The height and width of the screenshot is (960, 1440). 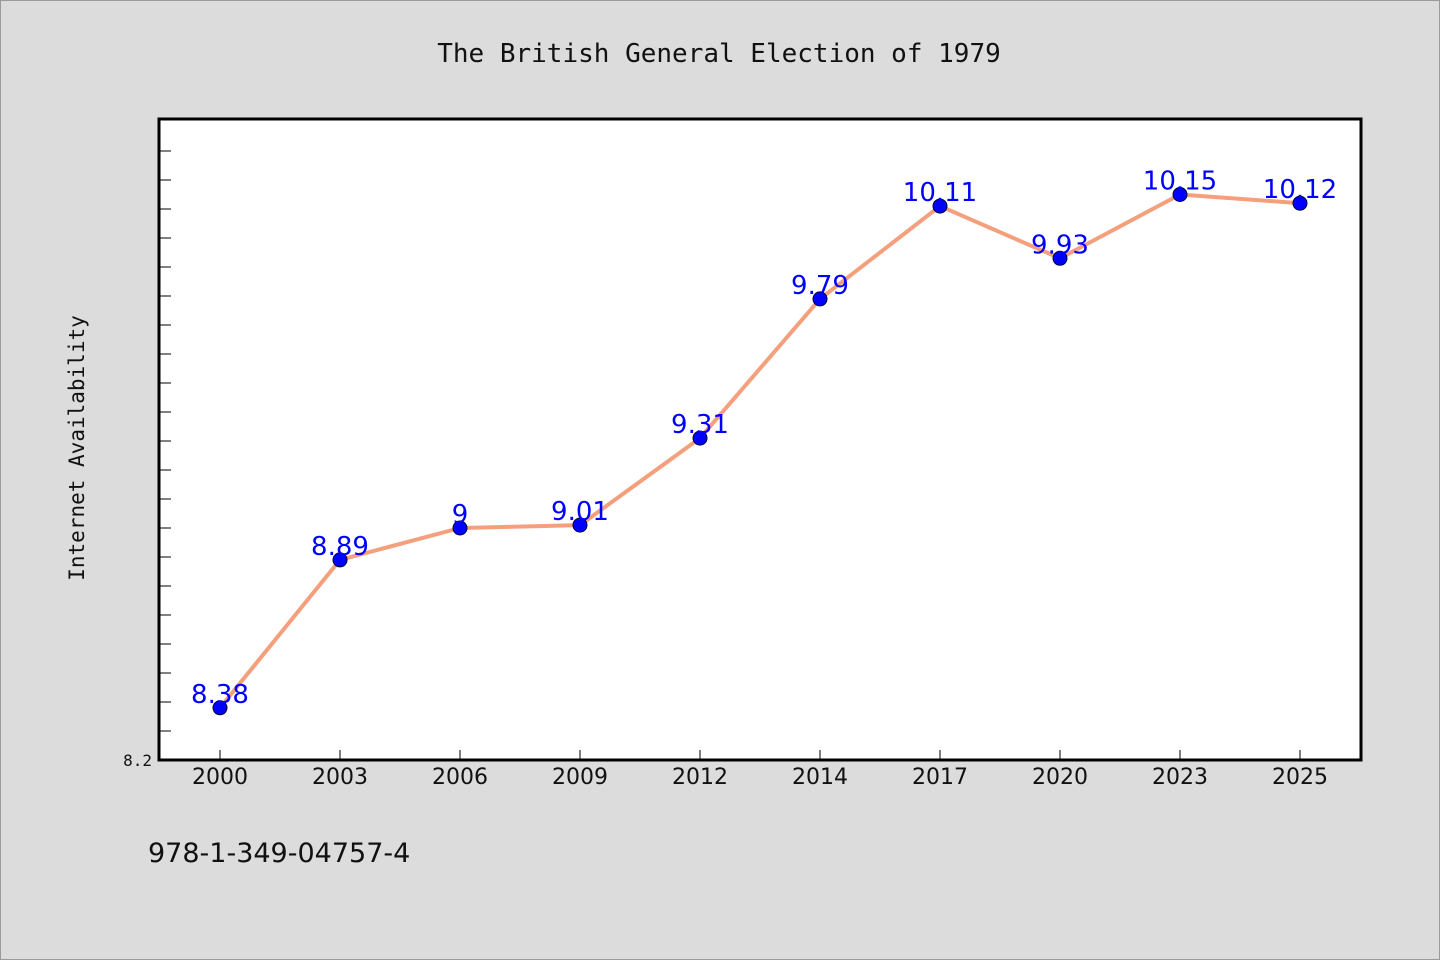 I want to click on data-label: 9.01, so click(x=580, y=512).